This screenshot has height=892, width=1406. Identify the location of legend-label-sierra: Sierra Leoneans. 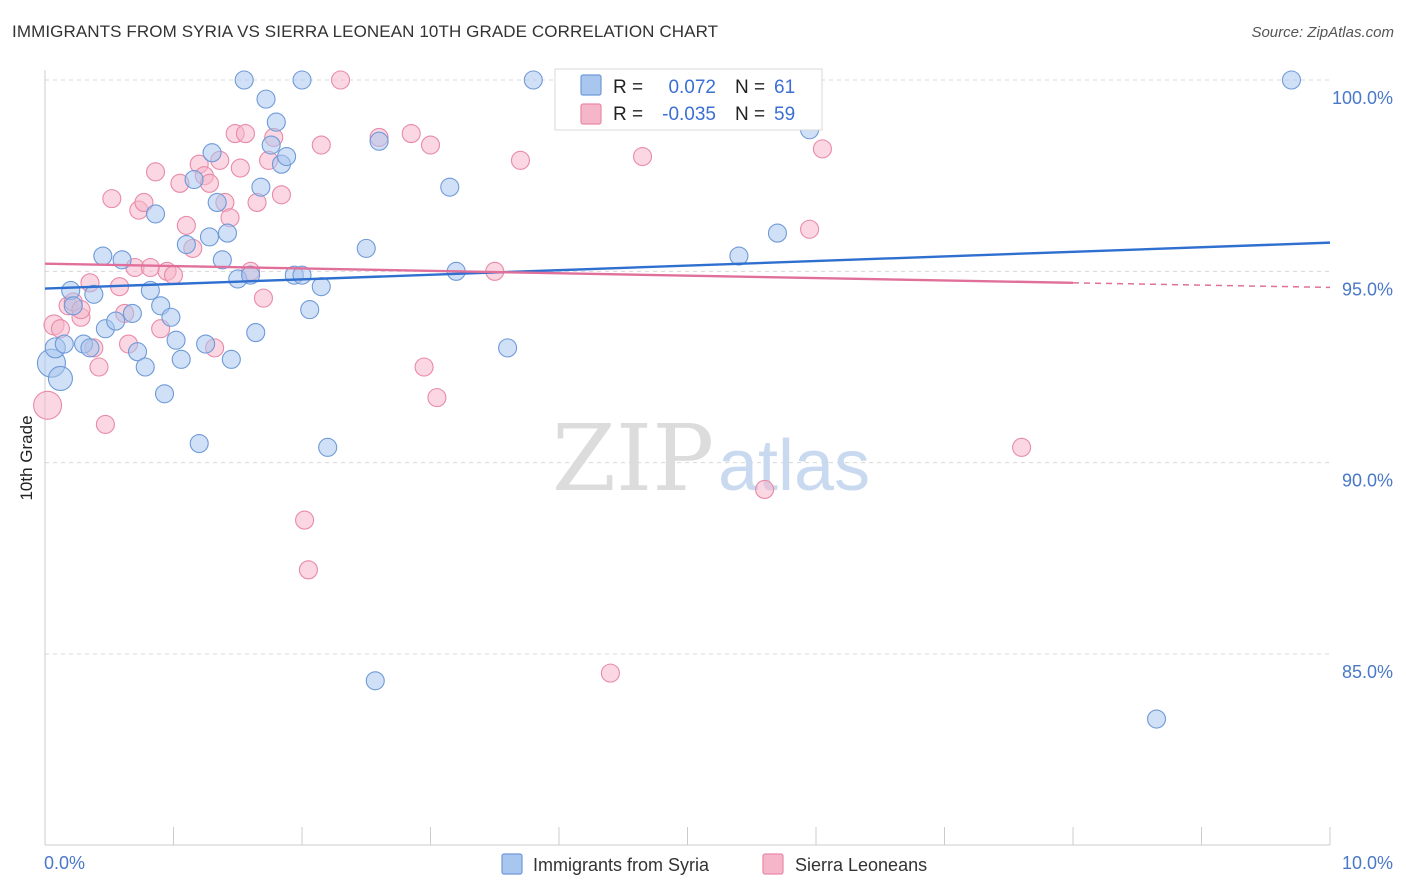
(861, 865).